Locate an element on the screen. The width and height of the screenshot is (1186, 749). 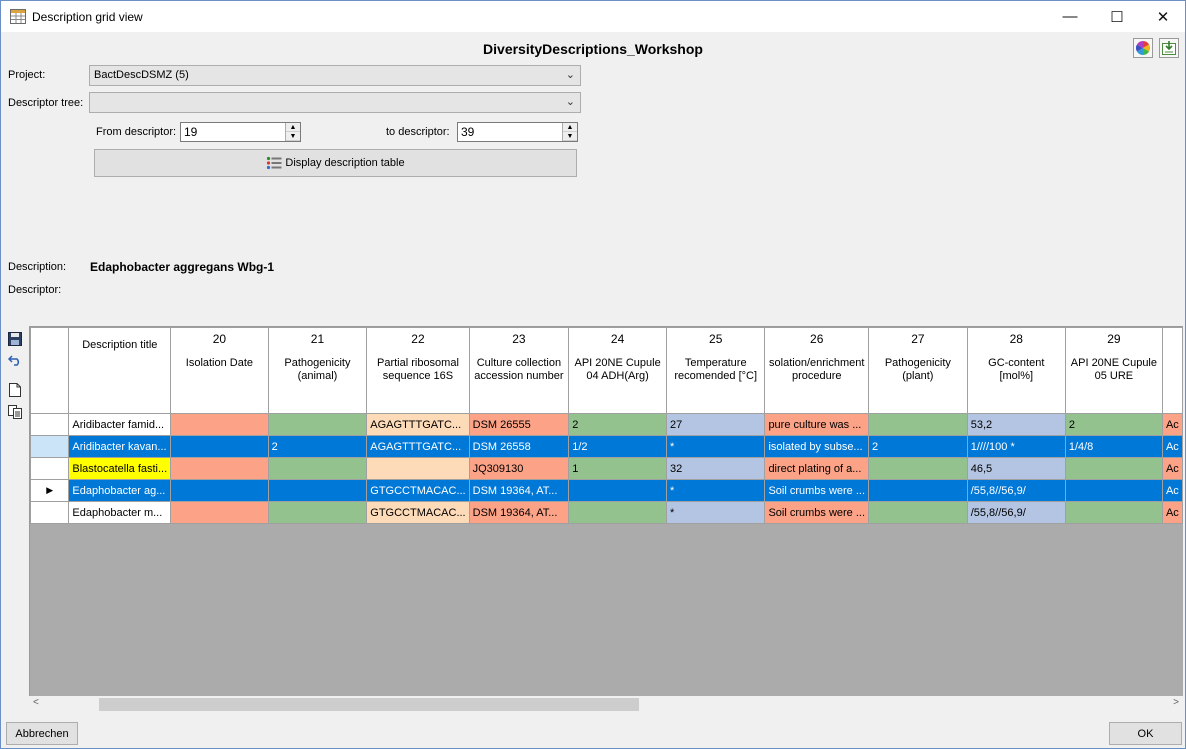
table-cell: 27 is located at coordinates (715, 424).